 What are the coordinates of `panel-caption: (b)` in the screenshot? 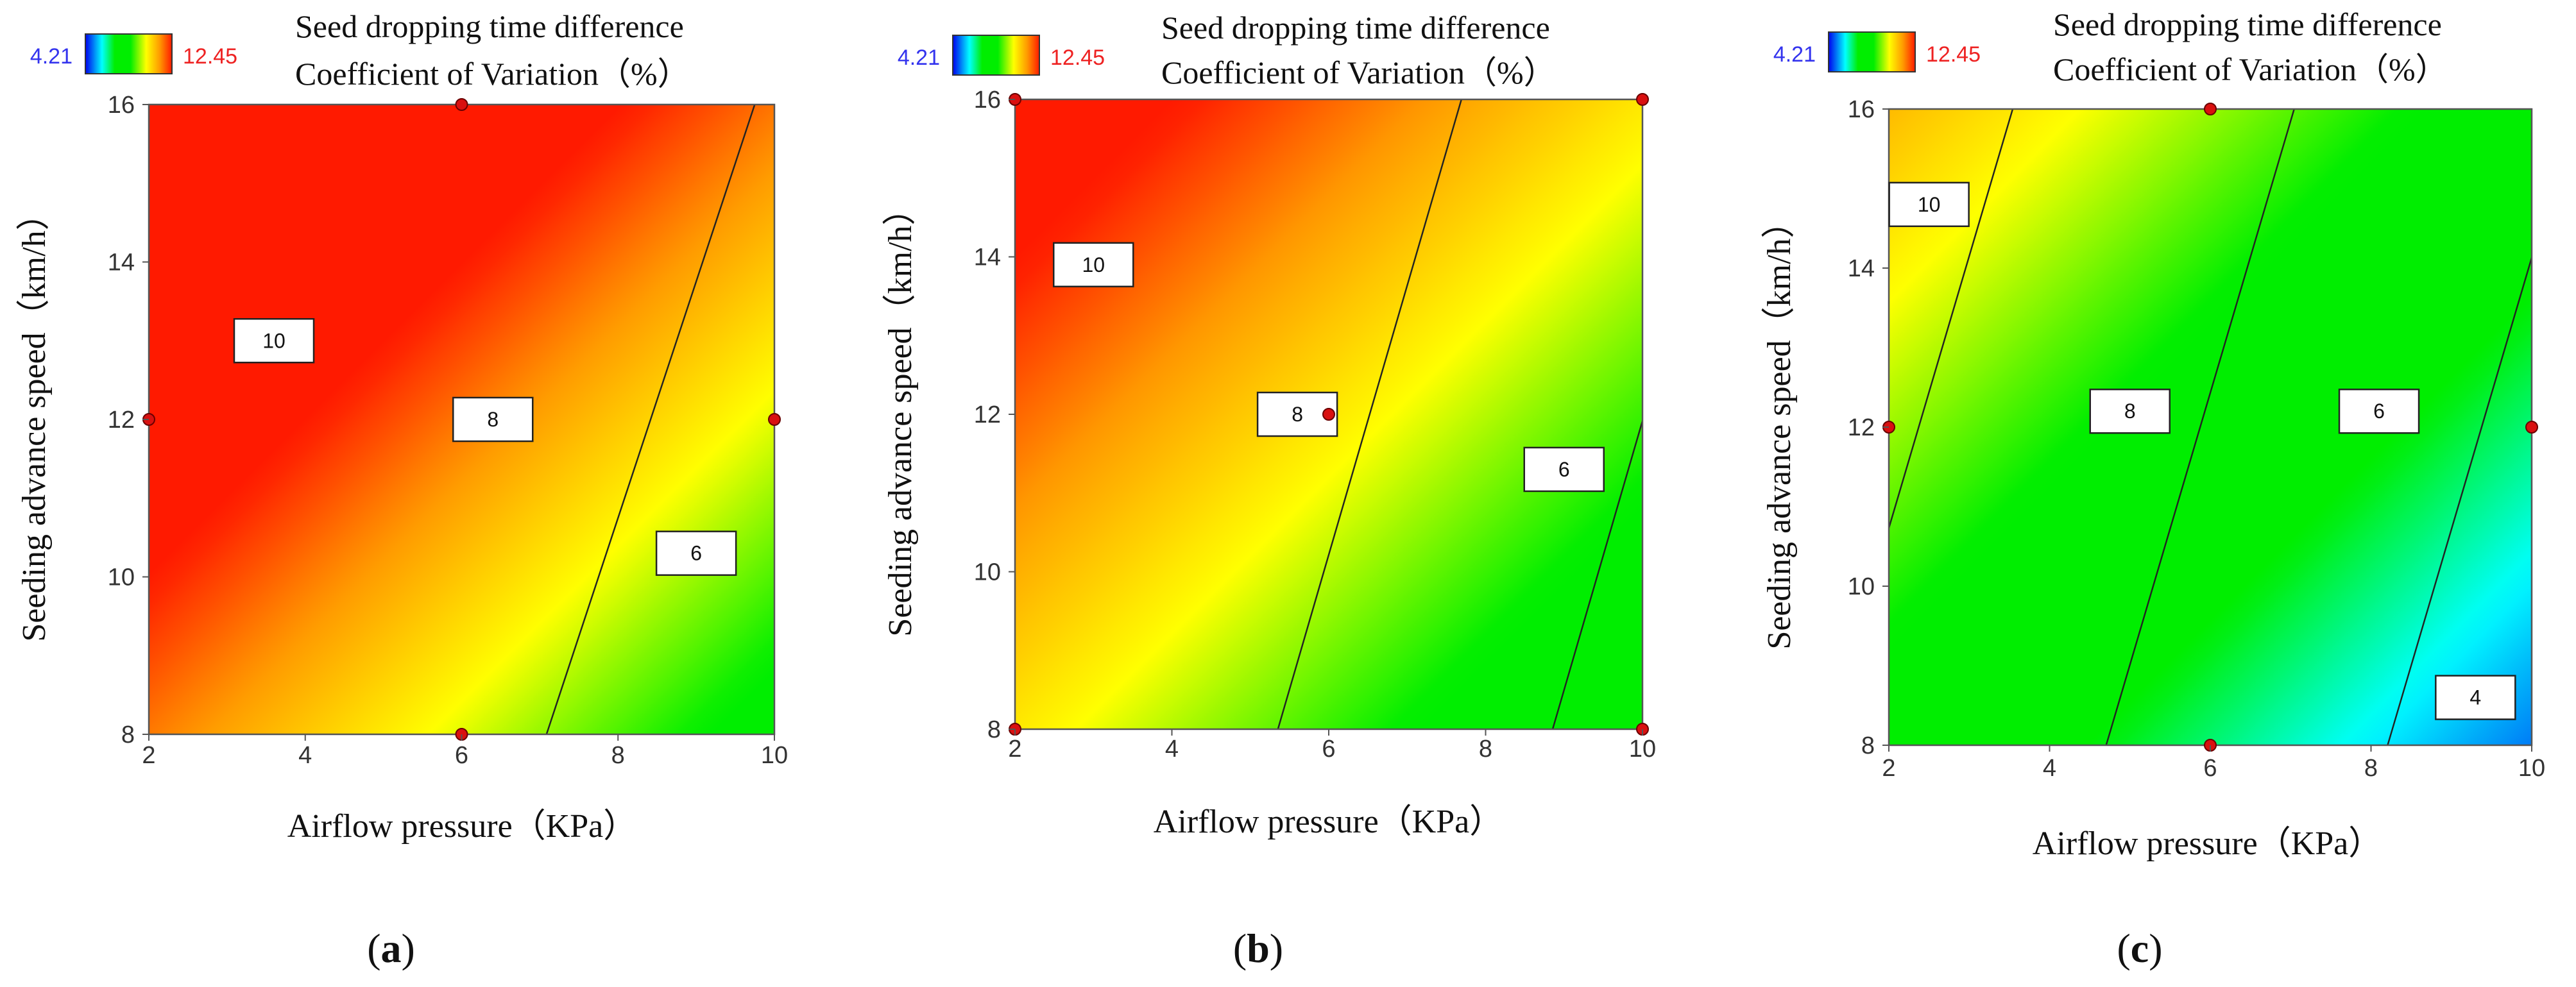 It's located at (1258, 948).